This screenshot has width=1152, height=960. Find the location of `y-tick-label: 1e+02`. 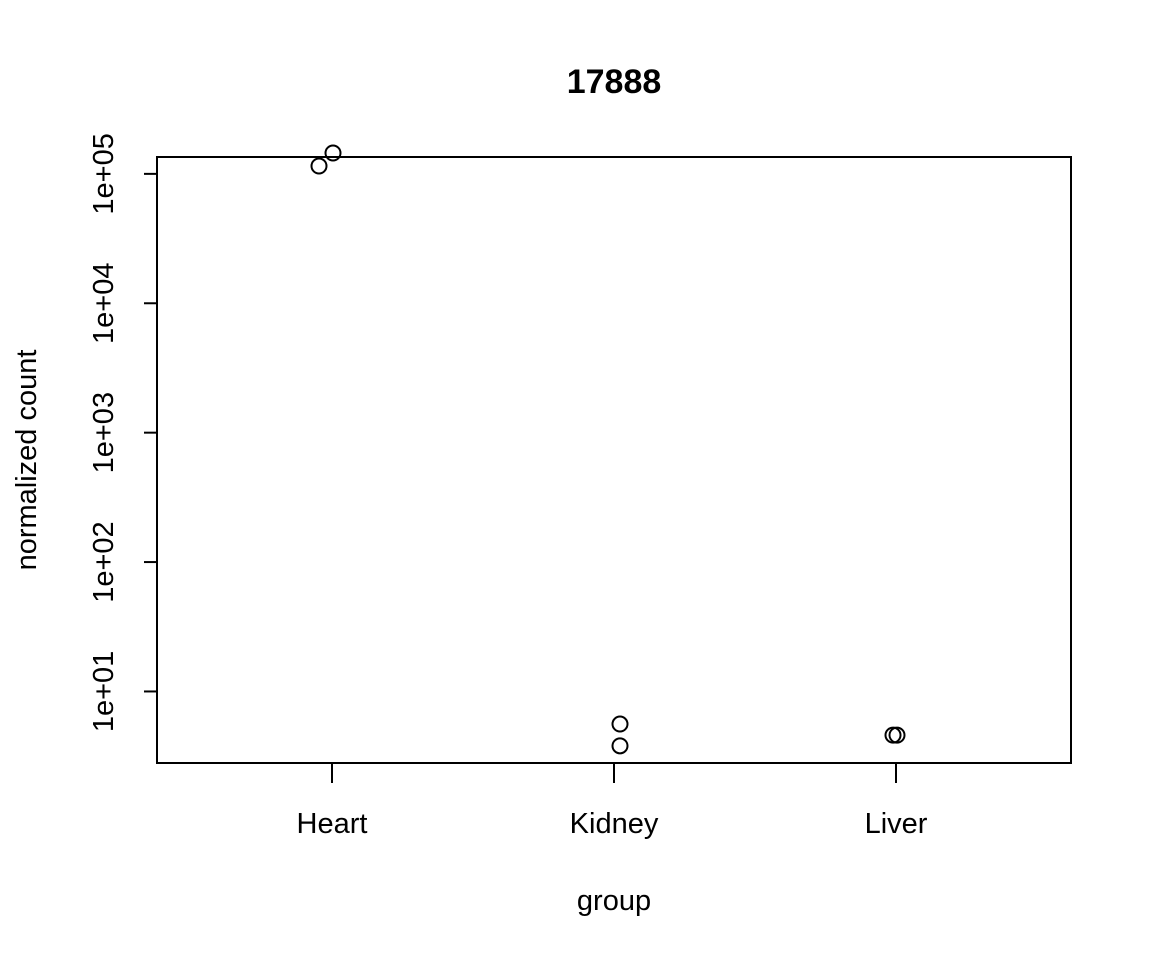

y-tick-label: 1e+02 is located at coordinates (104, 561).